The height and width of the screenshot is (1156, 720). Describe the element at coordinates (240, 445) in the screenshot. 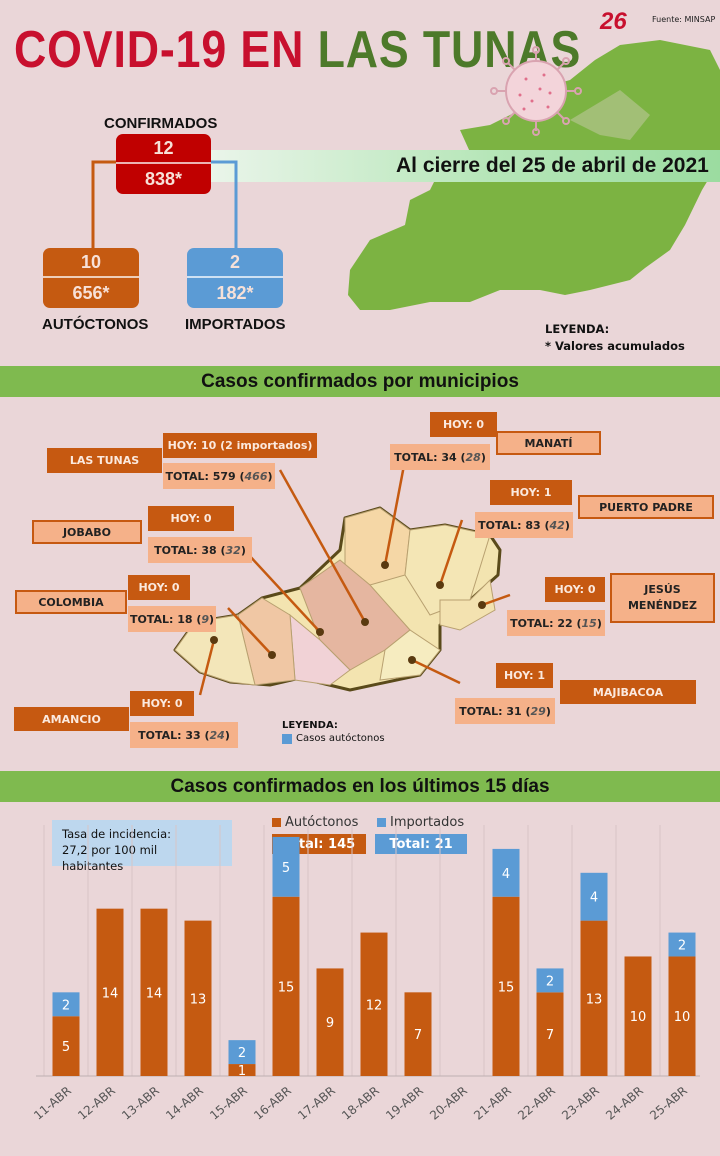

I see `municipio-hoy-las-tunas: HOY: 10 (2 importados)` at that location.